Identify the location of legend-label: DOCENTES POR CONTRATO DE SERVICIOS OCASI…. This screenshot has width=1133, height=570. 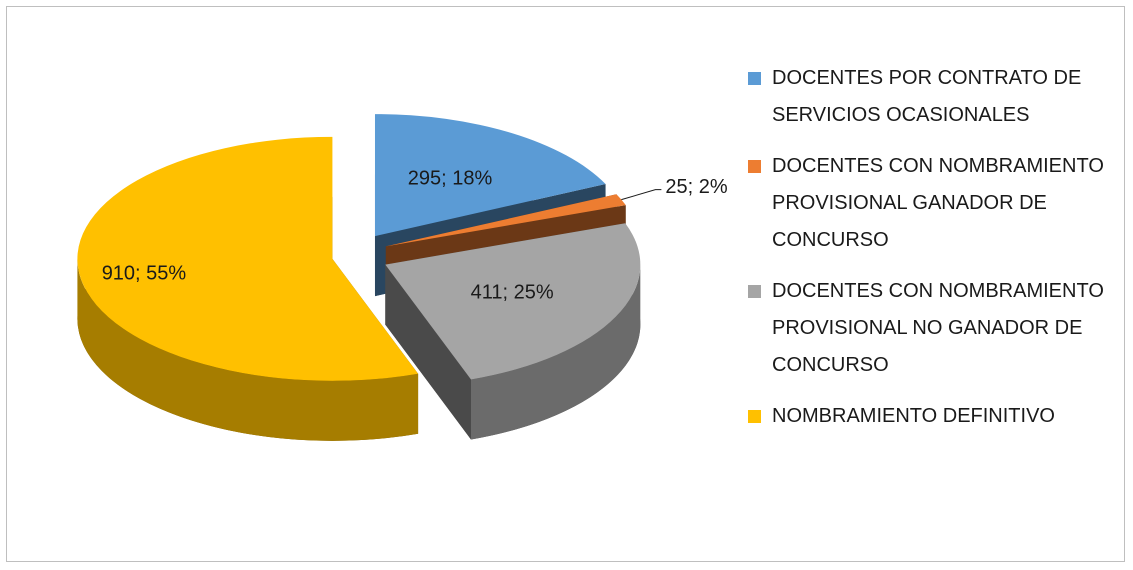
(927, 96).